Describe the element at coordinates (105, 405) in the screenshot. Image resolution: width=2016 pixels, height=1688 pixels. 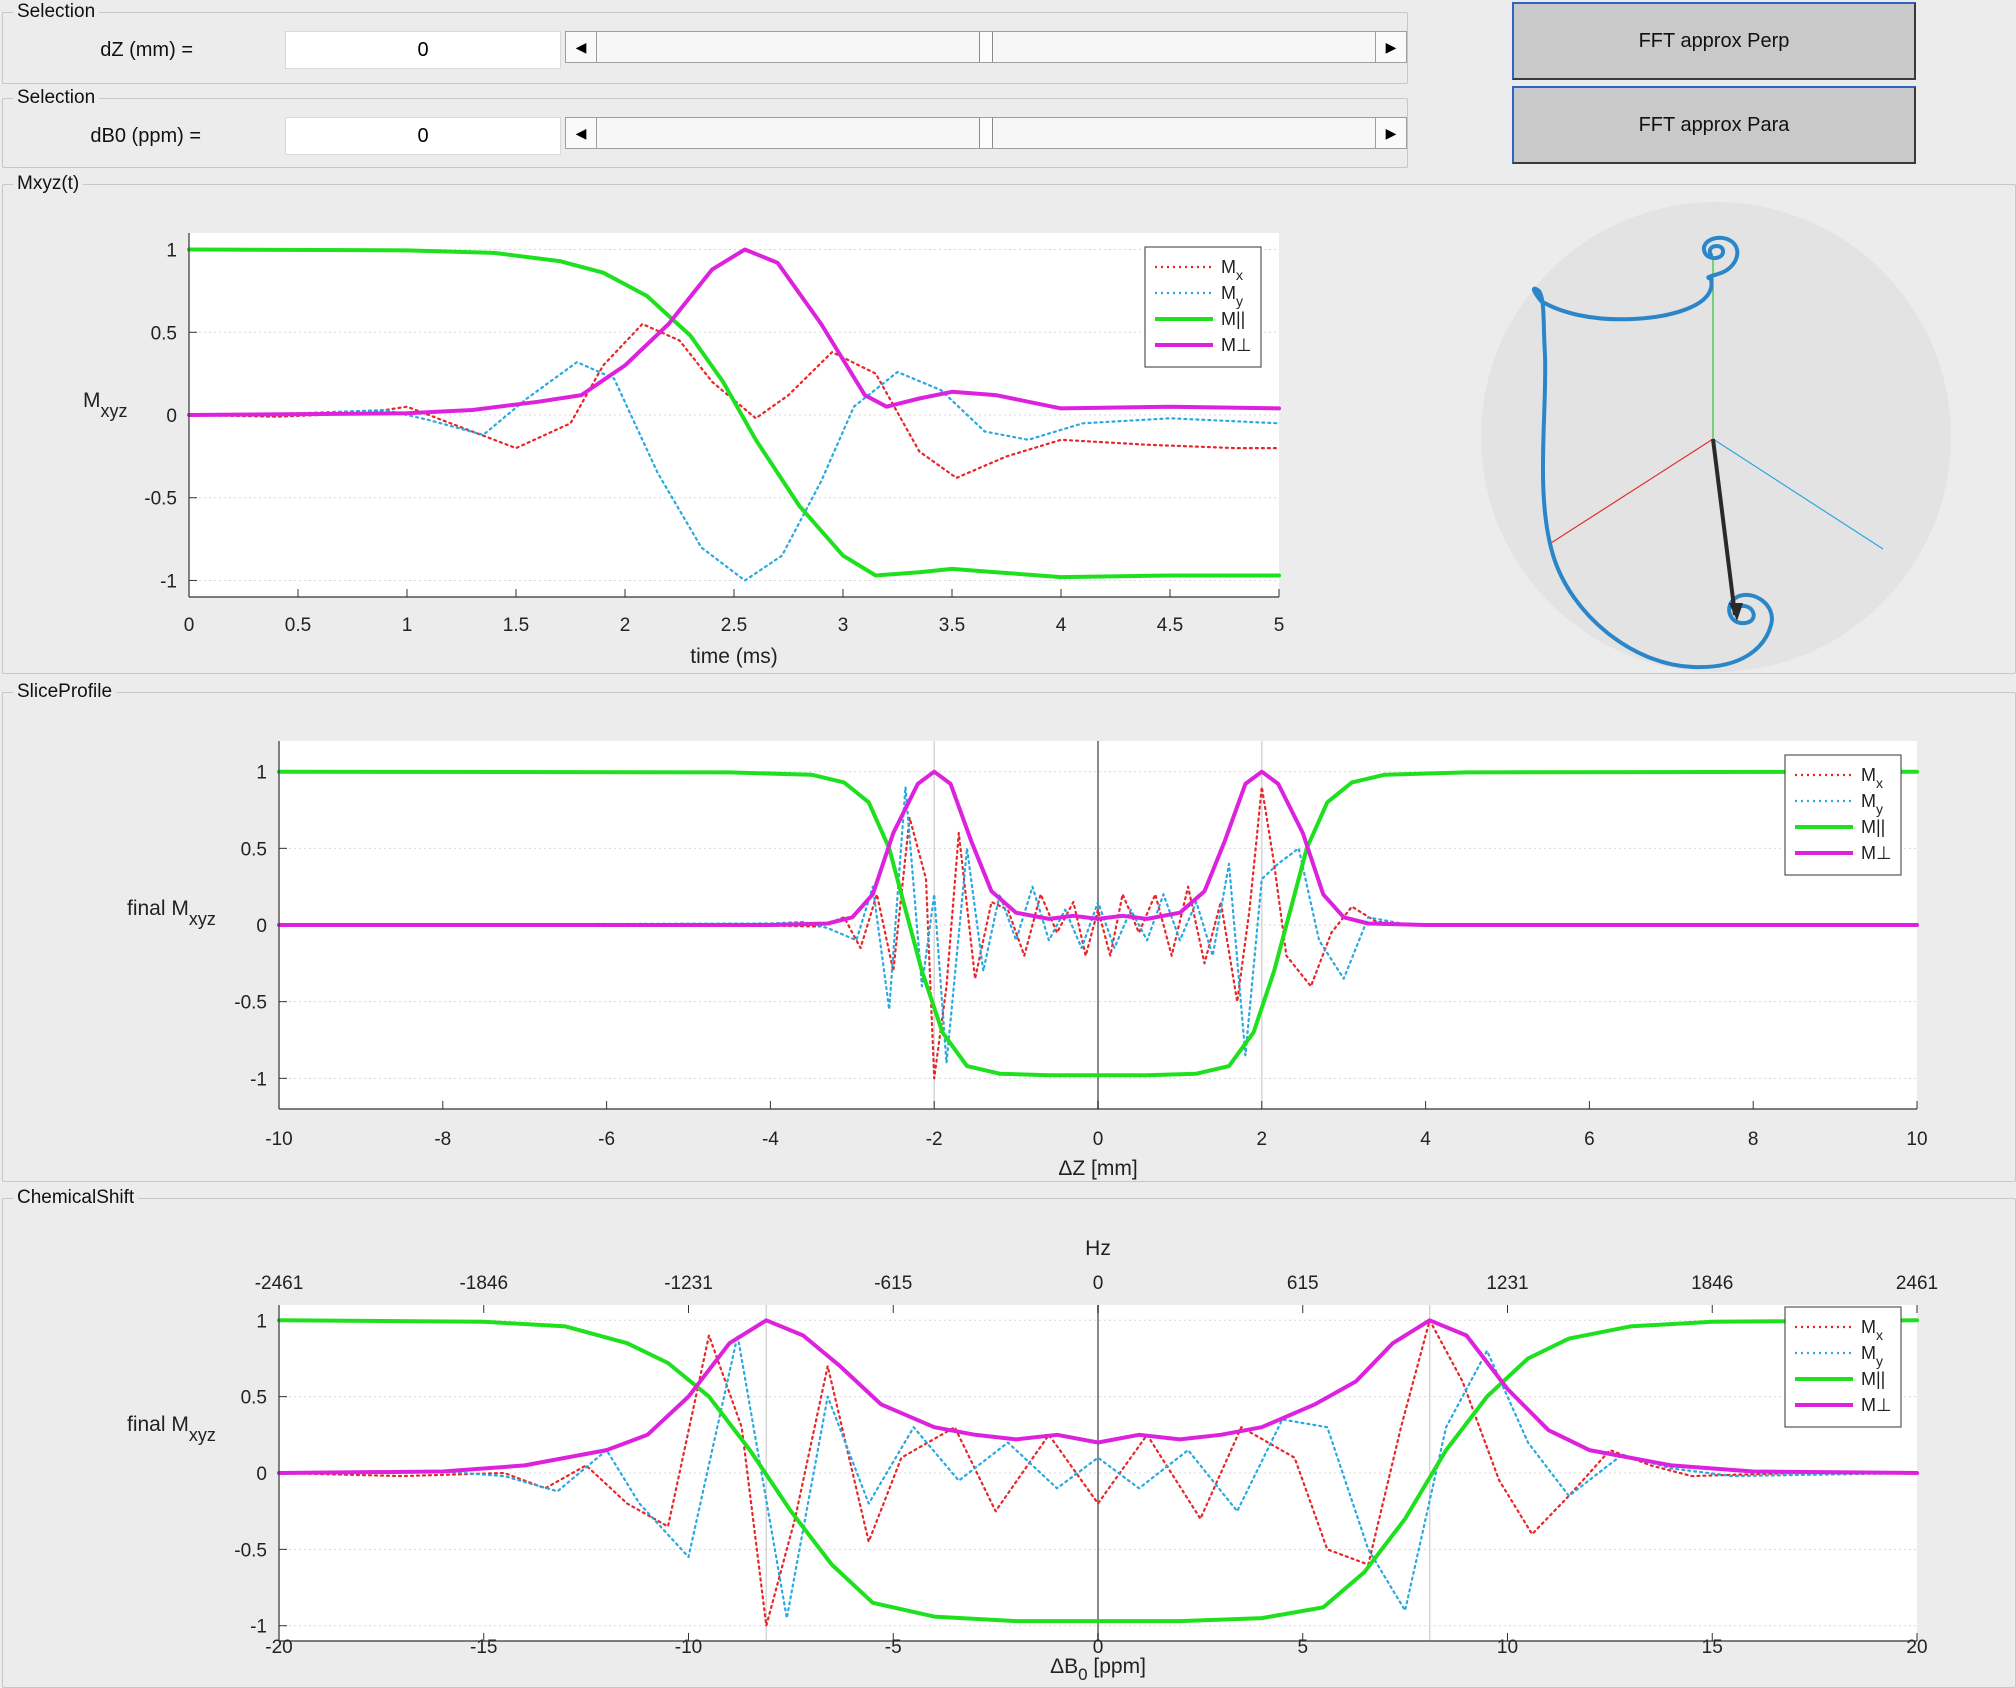
I see `y-axis-label: Mxyz` at that location.